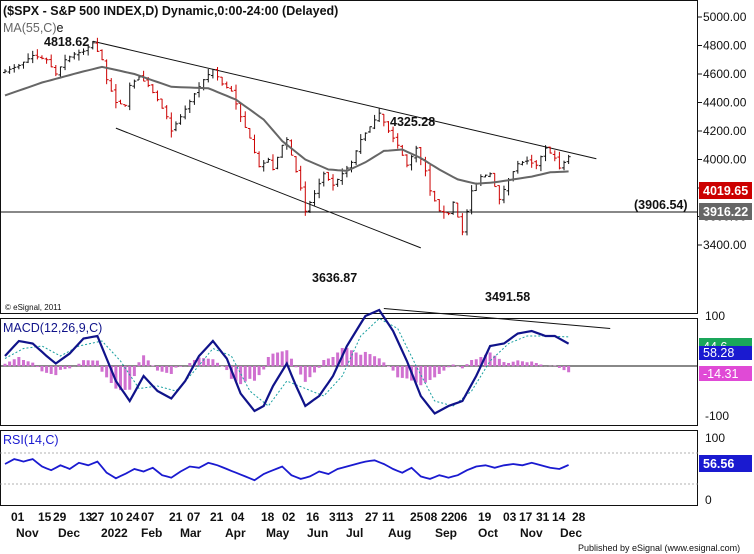  I want to click on rsi-axis: 100 0, so click(715, 469).